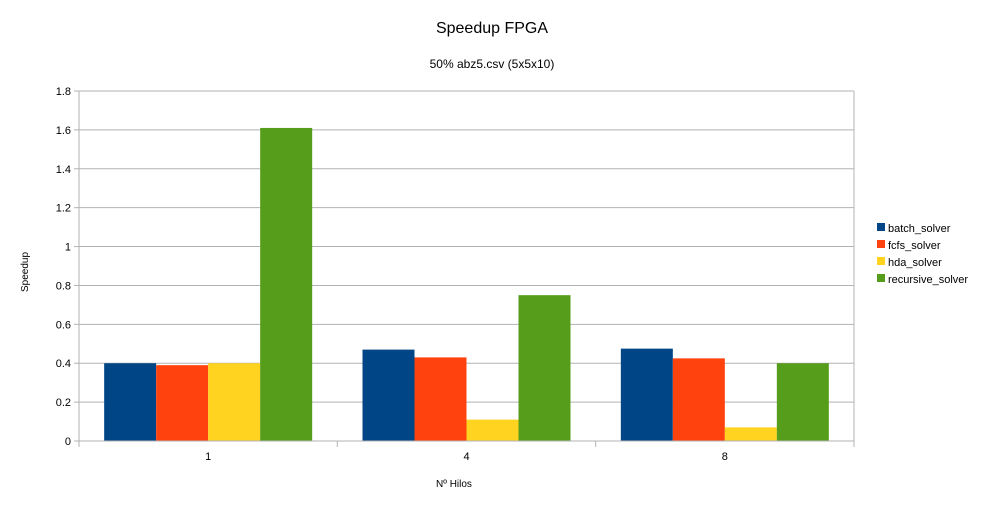 The image size is (986, 507). I want to click on legend-swatch-recursive_solver, so click(881, 278).